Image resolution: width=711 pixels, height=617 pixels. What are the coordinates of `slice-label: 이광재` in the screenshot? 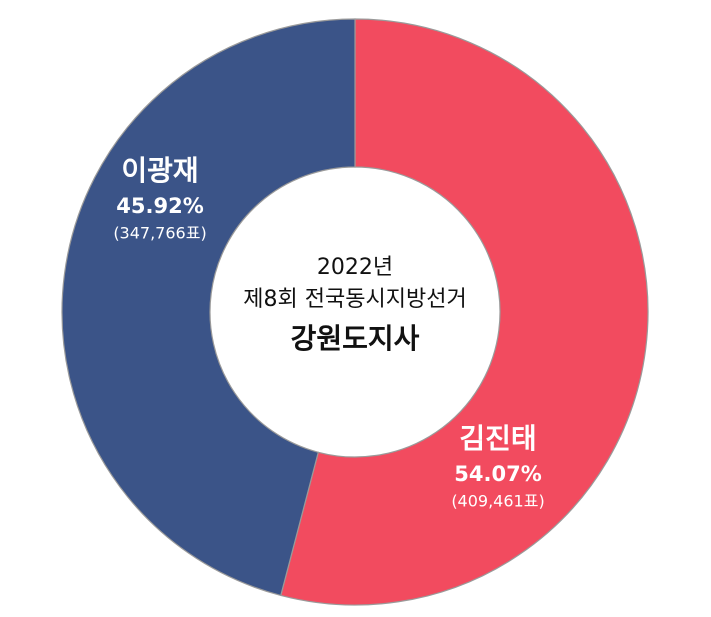 It's located at (159, 170).